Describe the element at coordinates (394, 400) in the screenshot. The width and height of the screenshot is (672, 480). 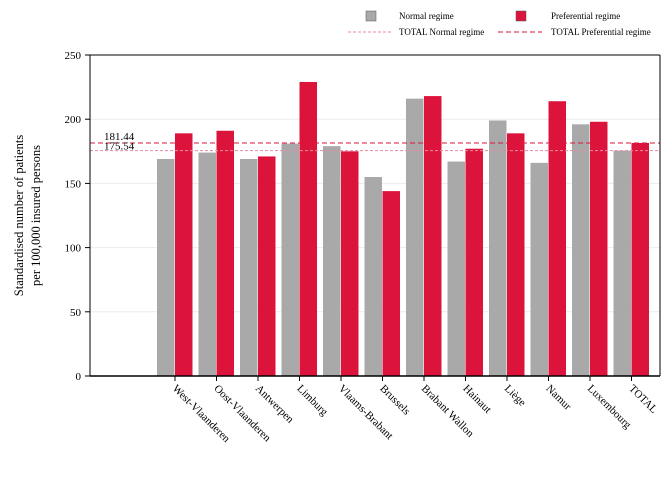
I see `x-tick-label: Brussels` at that location.